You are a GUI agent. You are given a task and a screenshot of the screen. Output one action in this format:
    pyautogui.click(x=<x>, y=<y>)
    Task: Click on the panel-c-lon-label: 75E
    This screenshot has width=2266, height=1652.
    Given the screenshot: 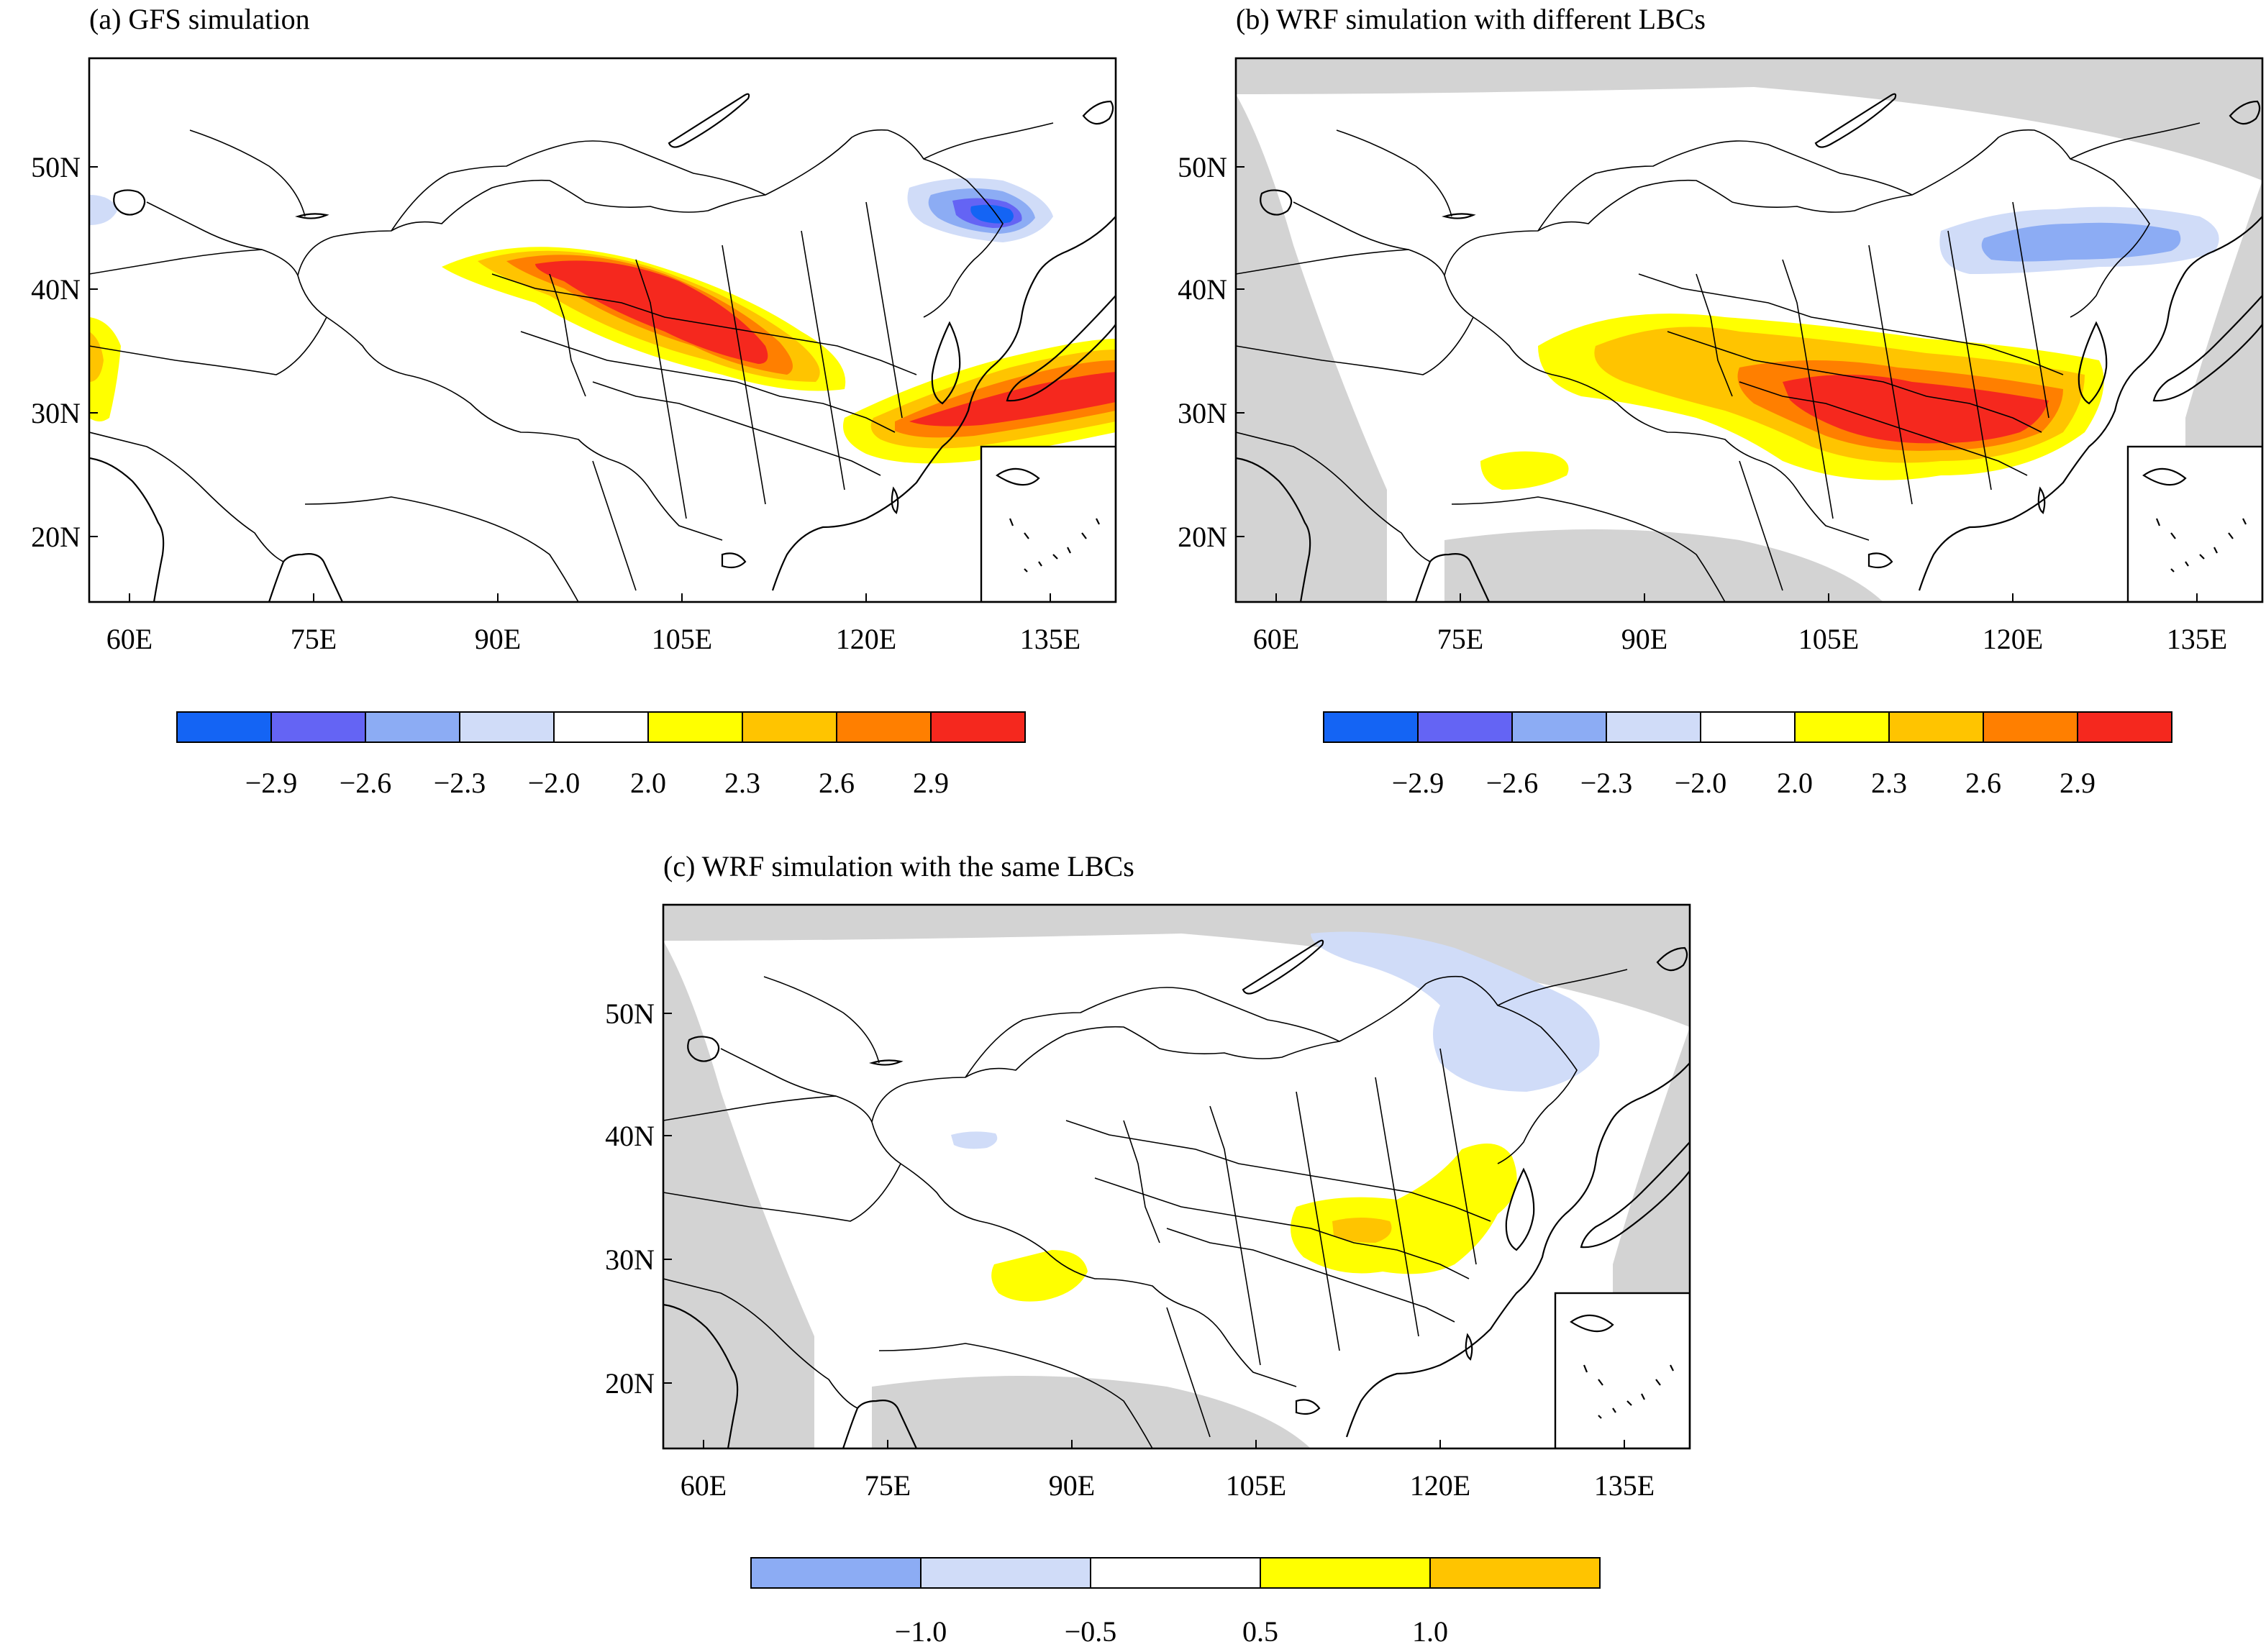 What is the action you would take?
    pyautogui.click(x=888, y=1485)
    